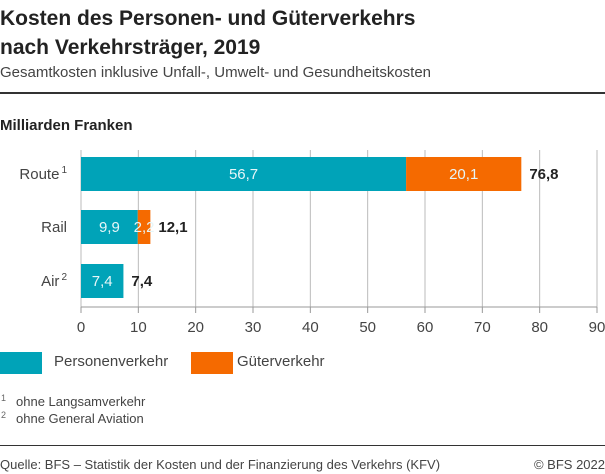 This screenshot has height=474, width=605. What do you see at coordinates (4, 415) in the screenshot?
I see `footnote-mark-2: 2` at bounding box center [4, 415].